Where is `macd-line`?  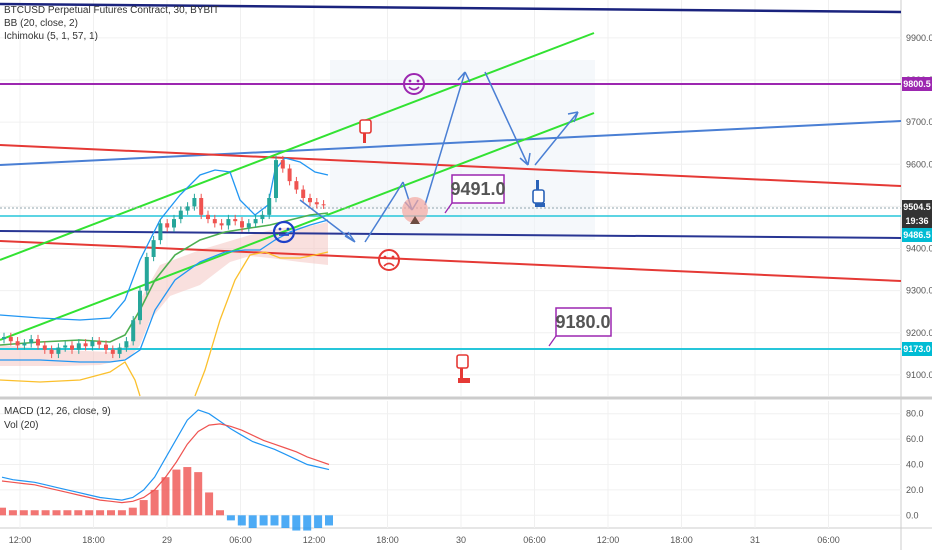
macd-line is located at coordinates (165, 455).